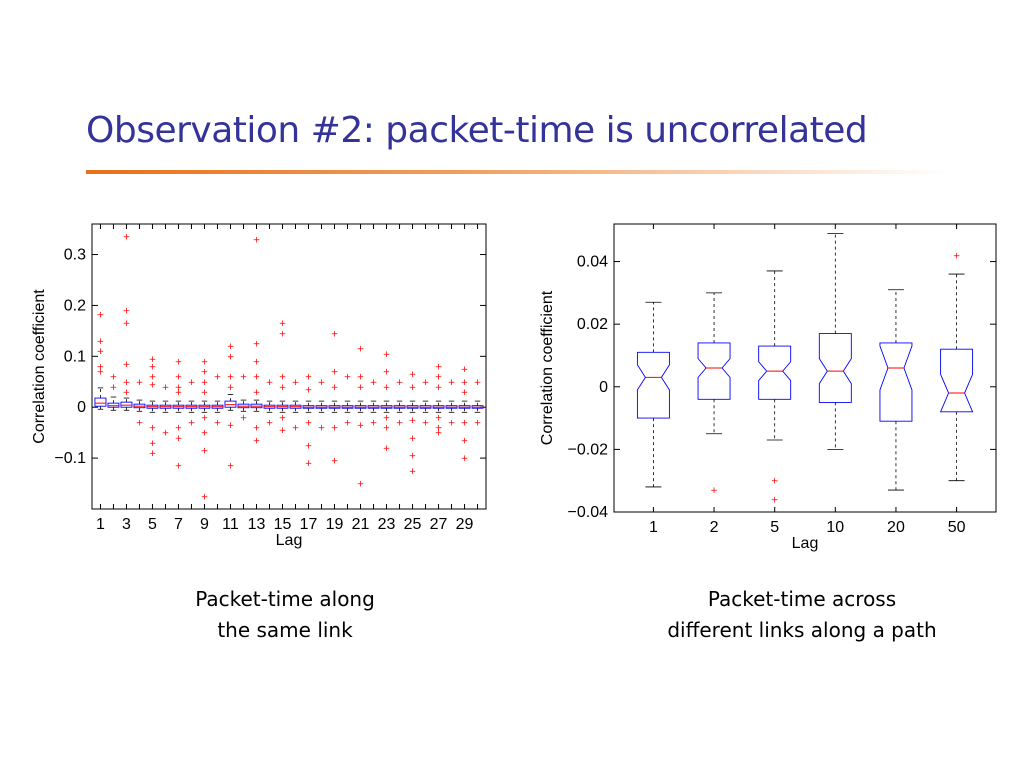 Image resolution: width=1024 pixels, height=768 pixels. I want to click on box-2: ++, so click(113, 392).